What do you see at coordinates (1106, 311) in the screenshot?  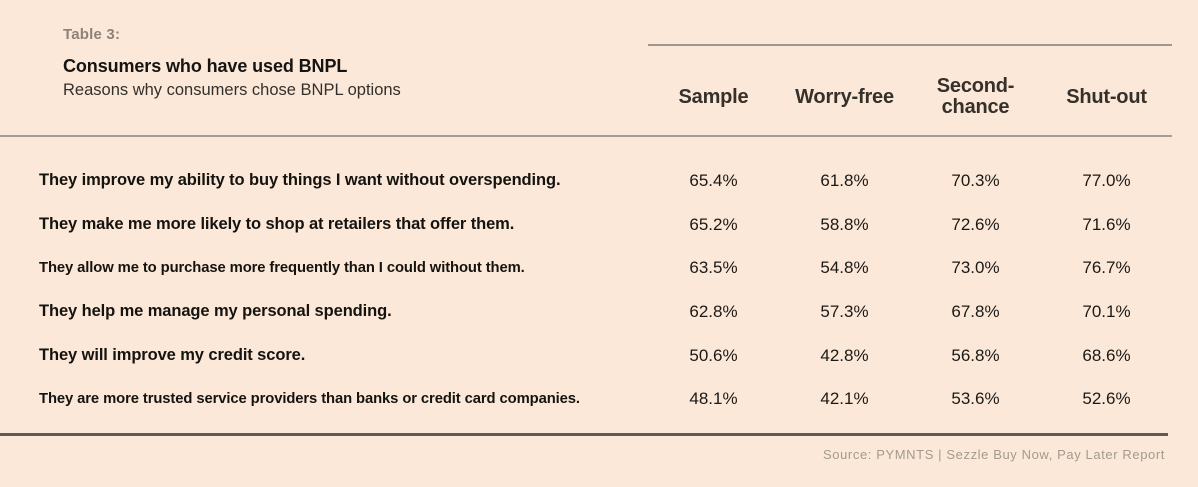 I see `table-cell: 70.1%` at bounding box center [1106, 311].